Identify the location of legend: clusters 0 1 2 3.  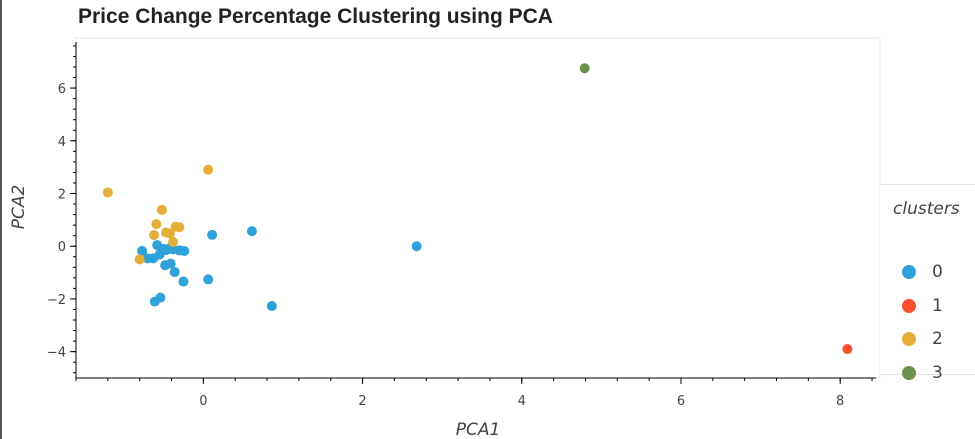
(927, 283).